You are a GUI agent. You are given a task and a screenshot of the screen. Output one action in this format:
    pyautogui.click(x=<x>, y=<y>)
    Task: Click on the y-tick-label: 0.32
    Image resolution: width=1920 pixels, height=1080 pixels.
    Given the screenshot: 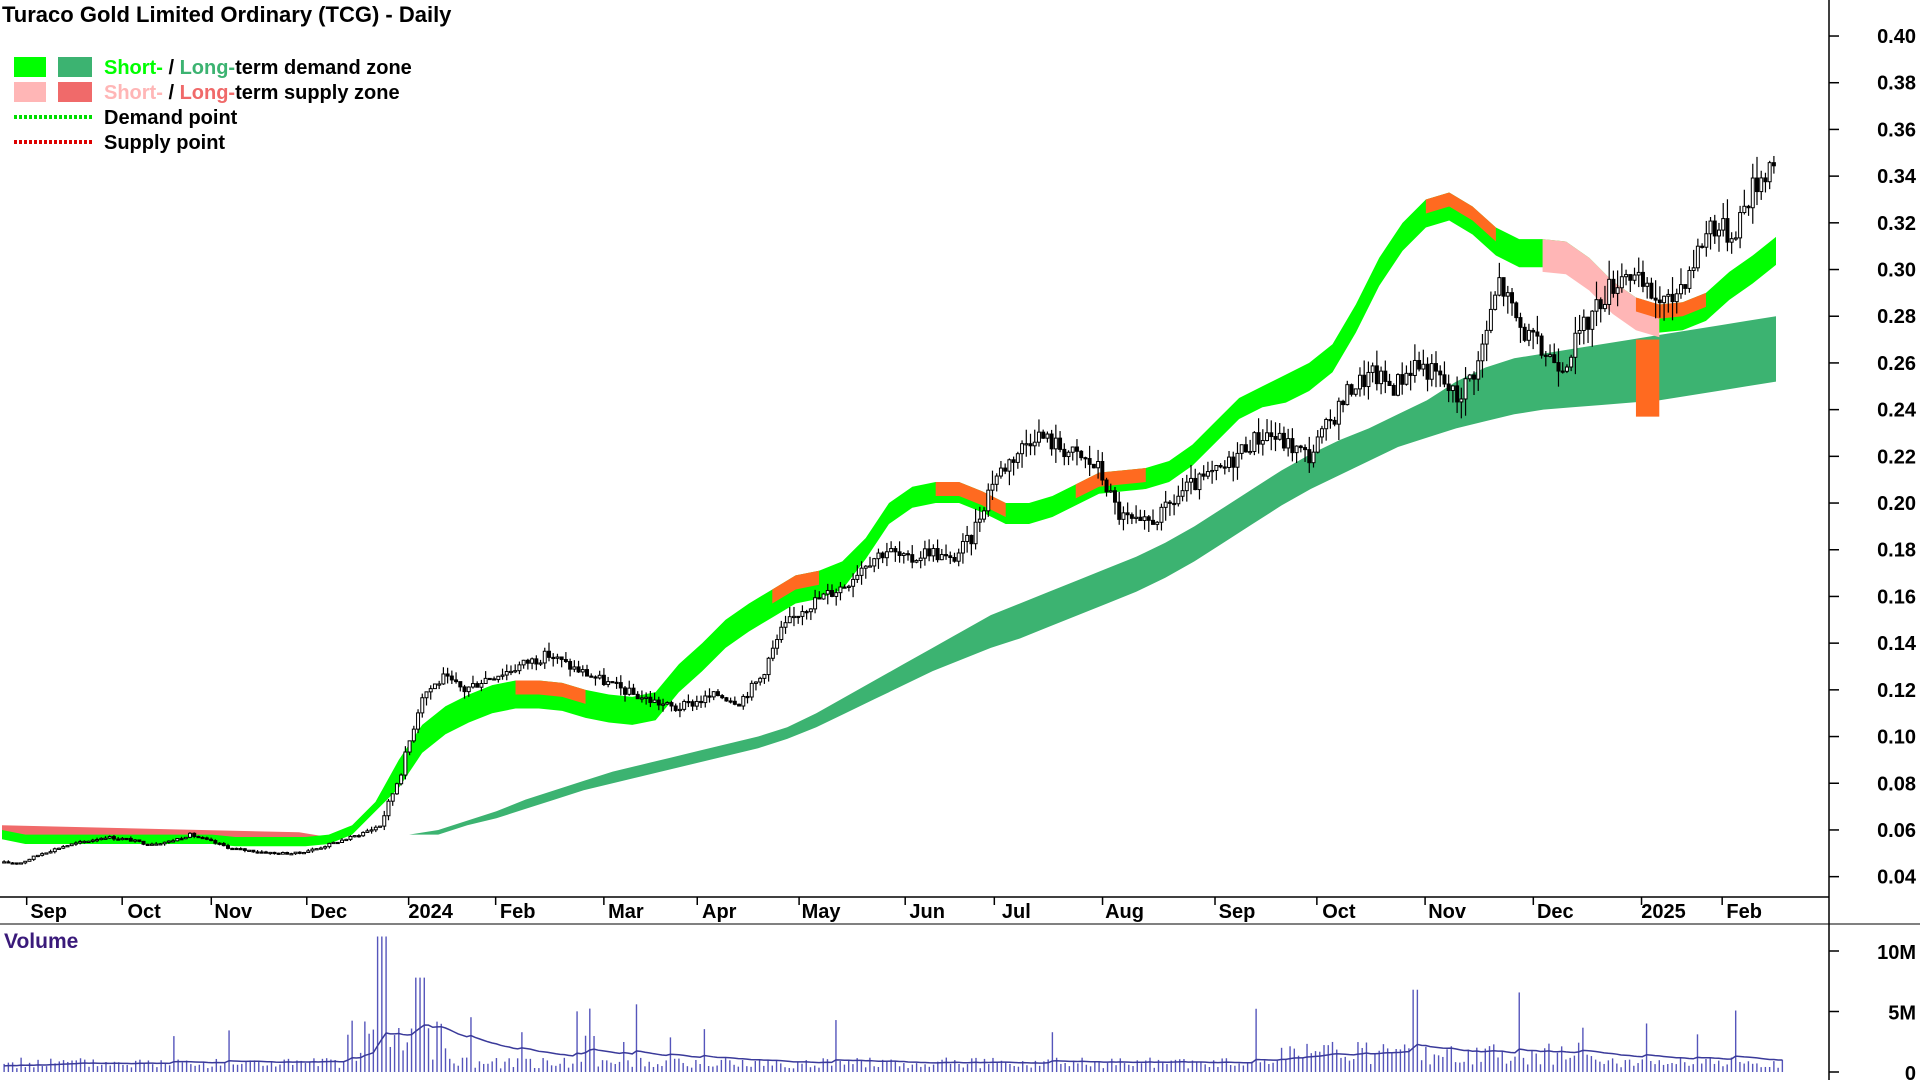 What is the action you would take?
    pyautogui.click(x=1896, y=224)
    